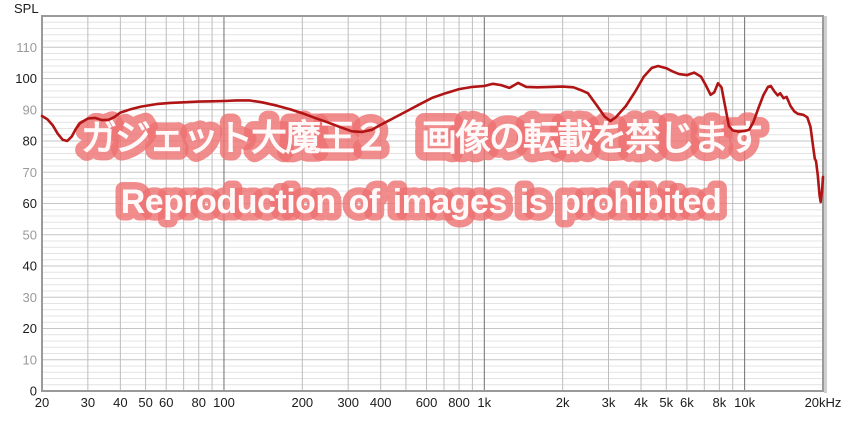  Describe the element at coordinates (30, 141) in the screenshot. I see `y-tick-label: 80` at that location.